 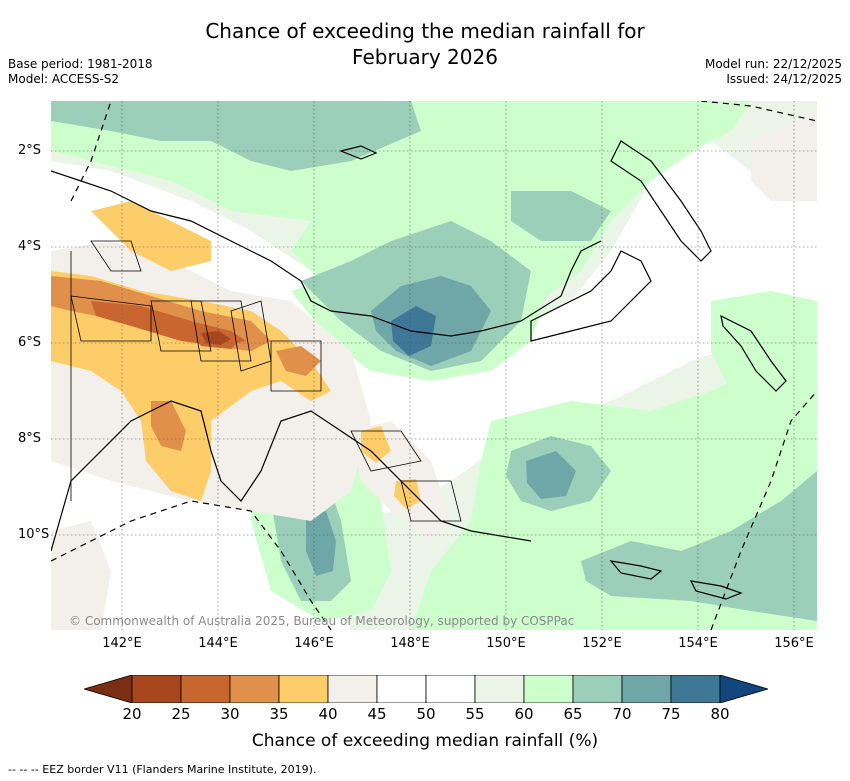 I want to click on issued-date: Issued: 24/12/2025, so click(x=784, y=79).